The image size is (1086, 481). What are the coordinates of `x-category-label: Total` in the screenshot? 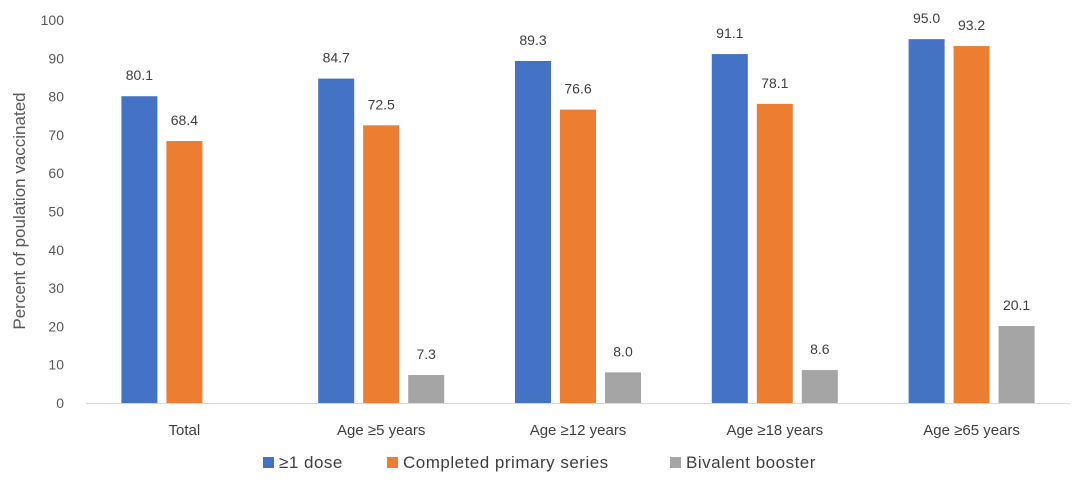 It's located at (185, 430).